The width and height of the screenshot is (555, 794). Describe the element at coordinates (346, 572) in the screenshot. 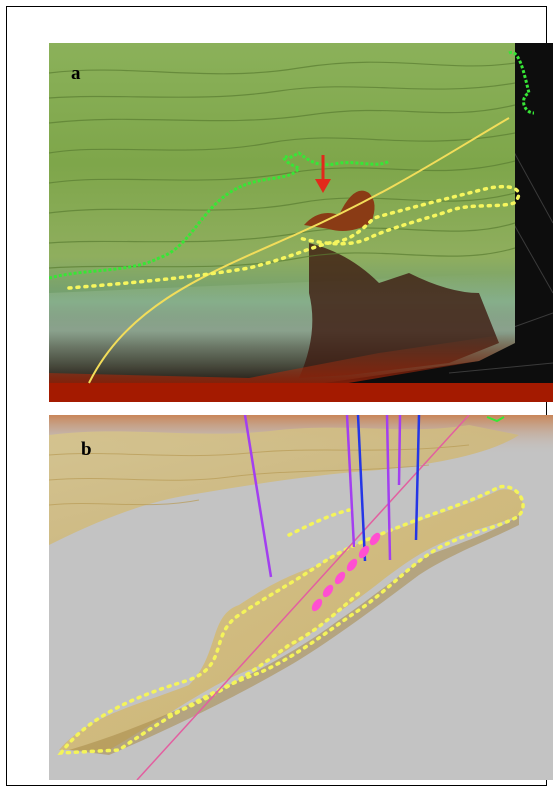

I see `magenta-markers` at that location.